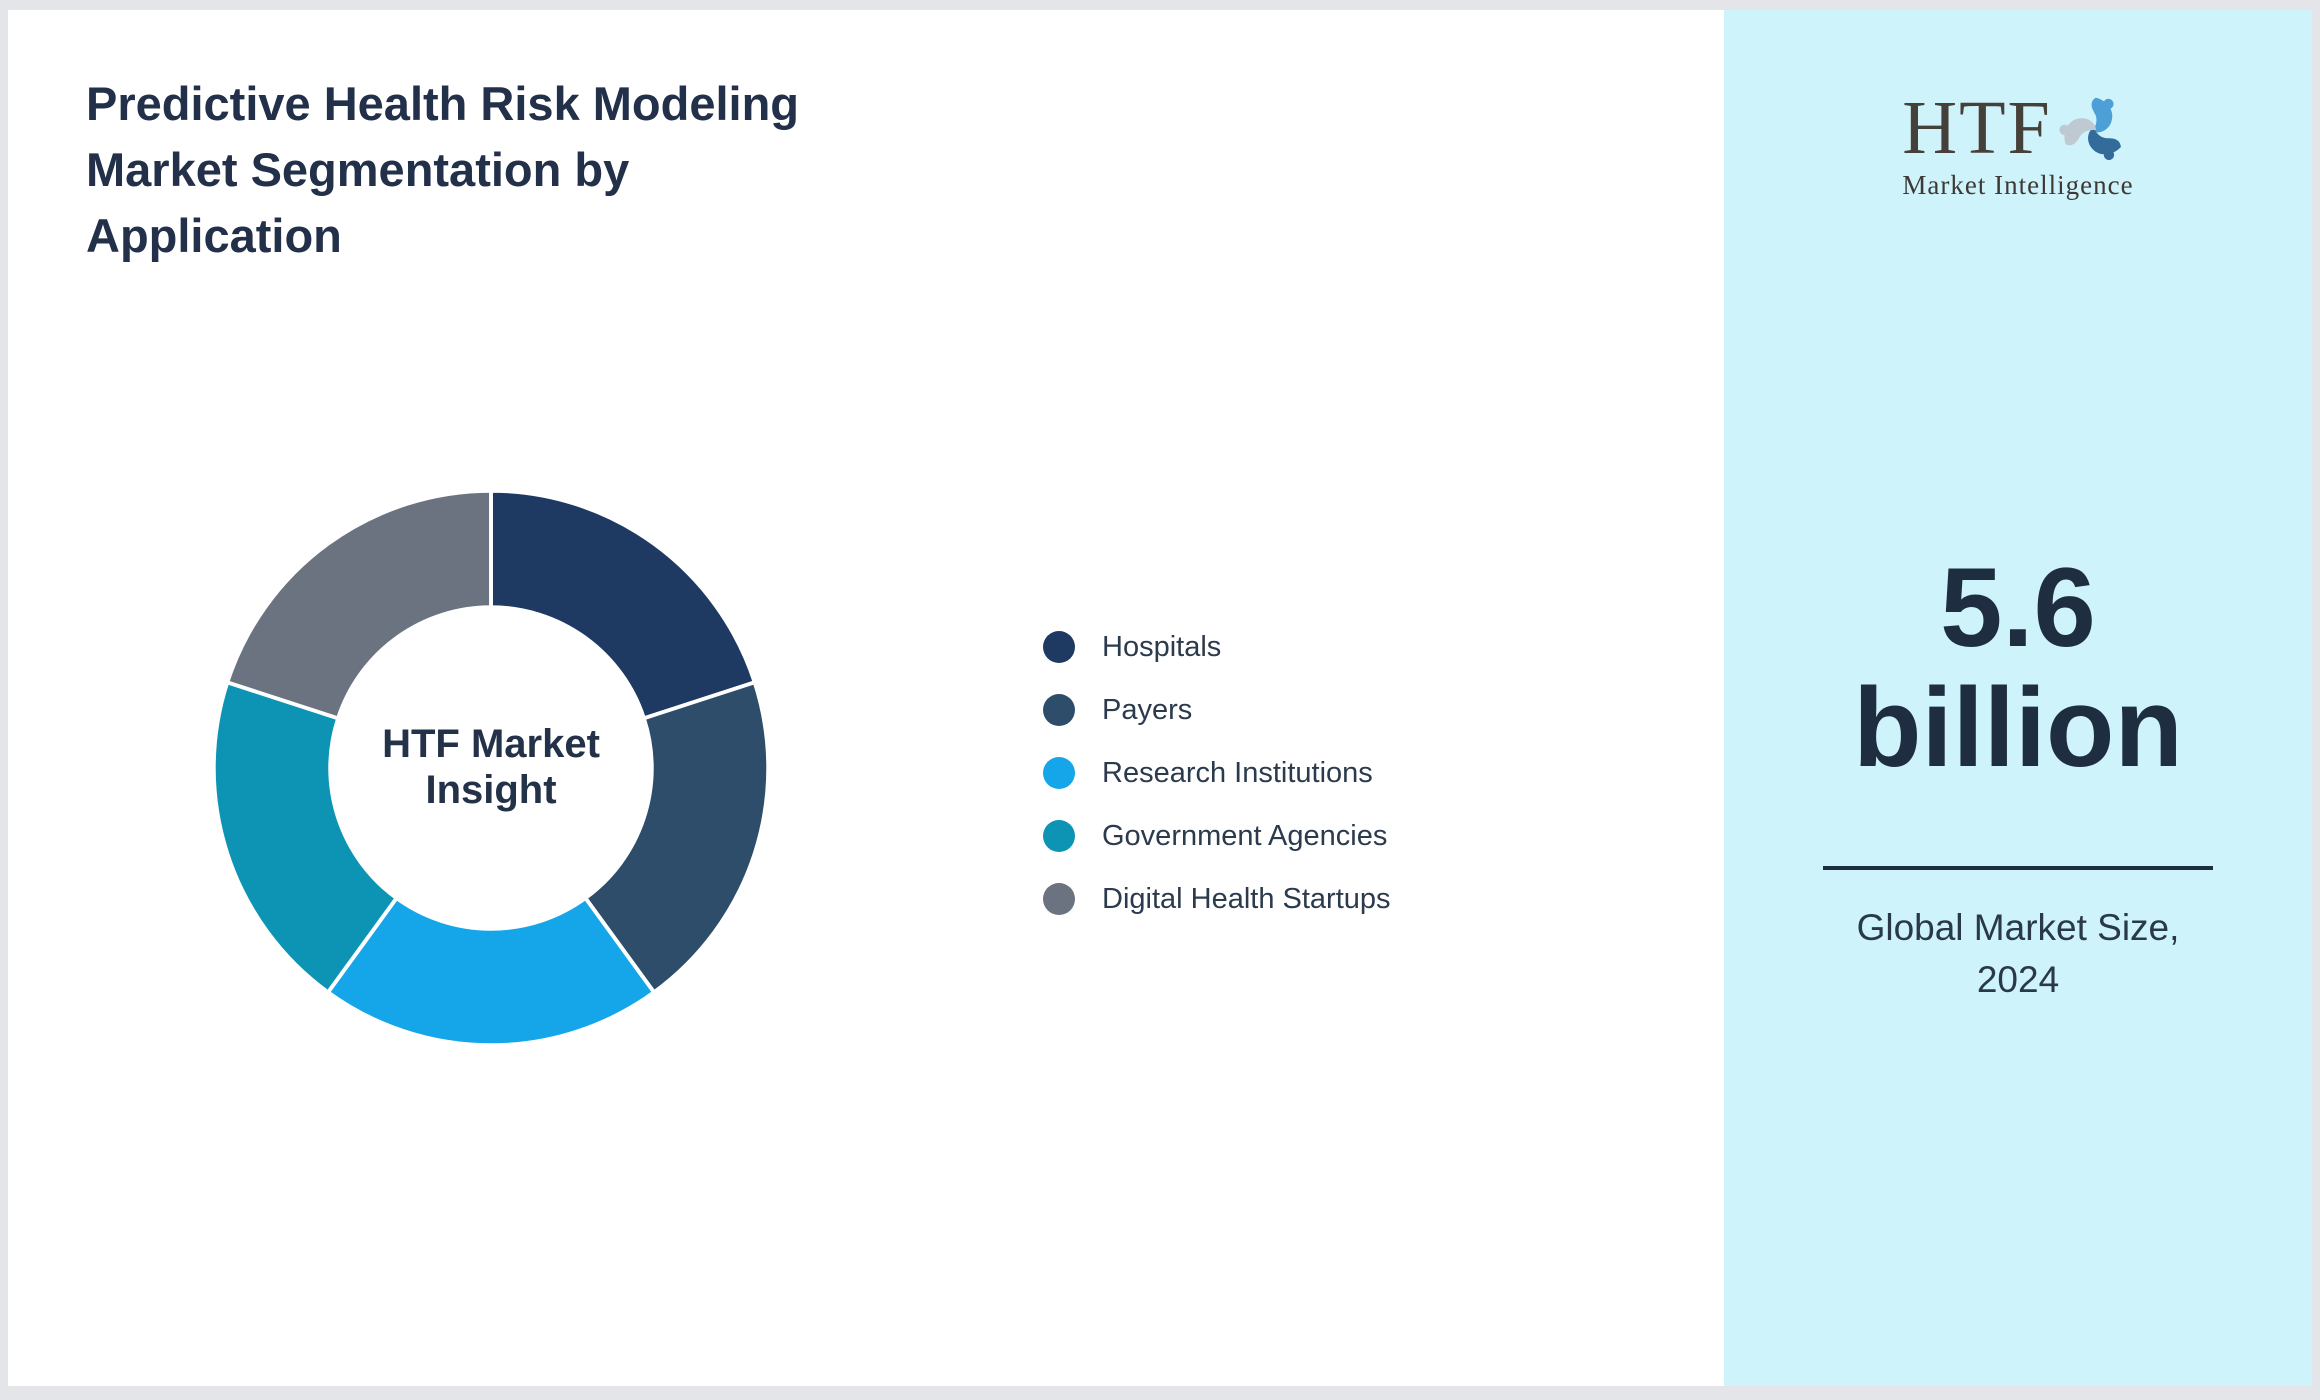 The image size is (2320, 1400). What do you see at coordinates (677, 837) in the screenshot?
I see `donut-segment-payers` at bounding box center [677, 837].